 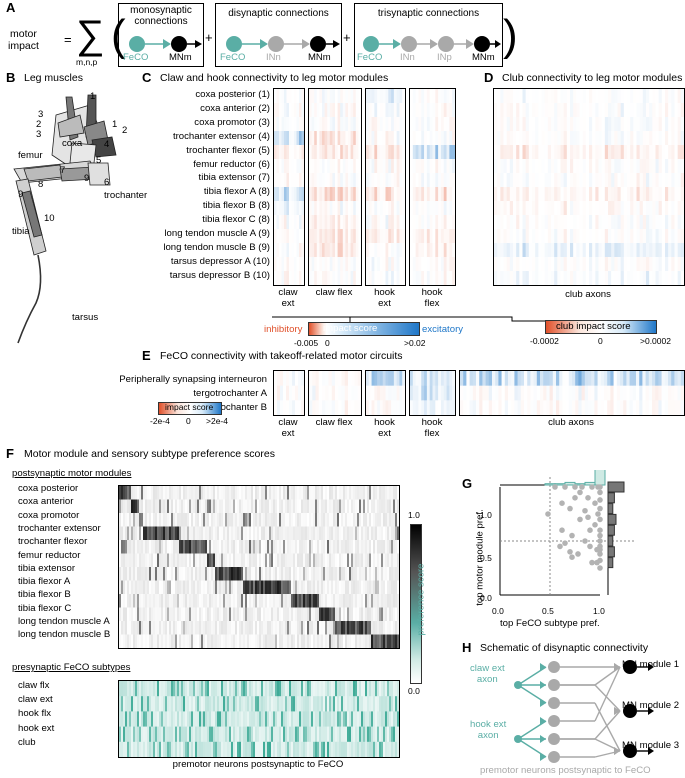 I want to click on mono-title-1: monosynaptic, so click(x=161, y=10).